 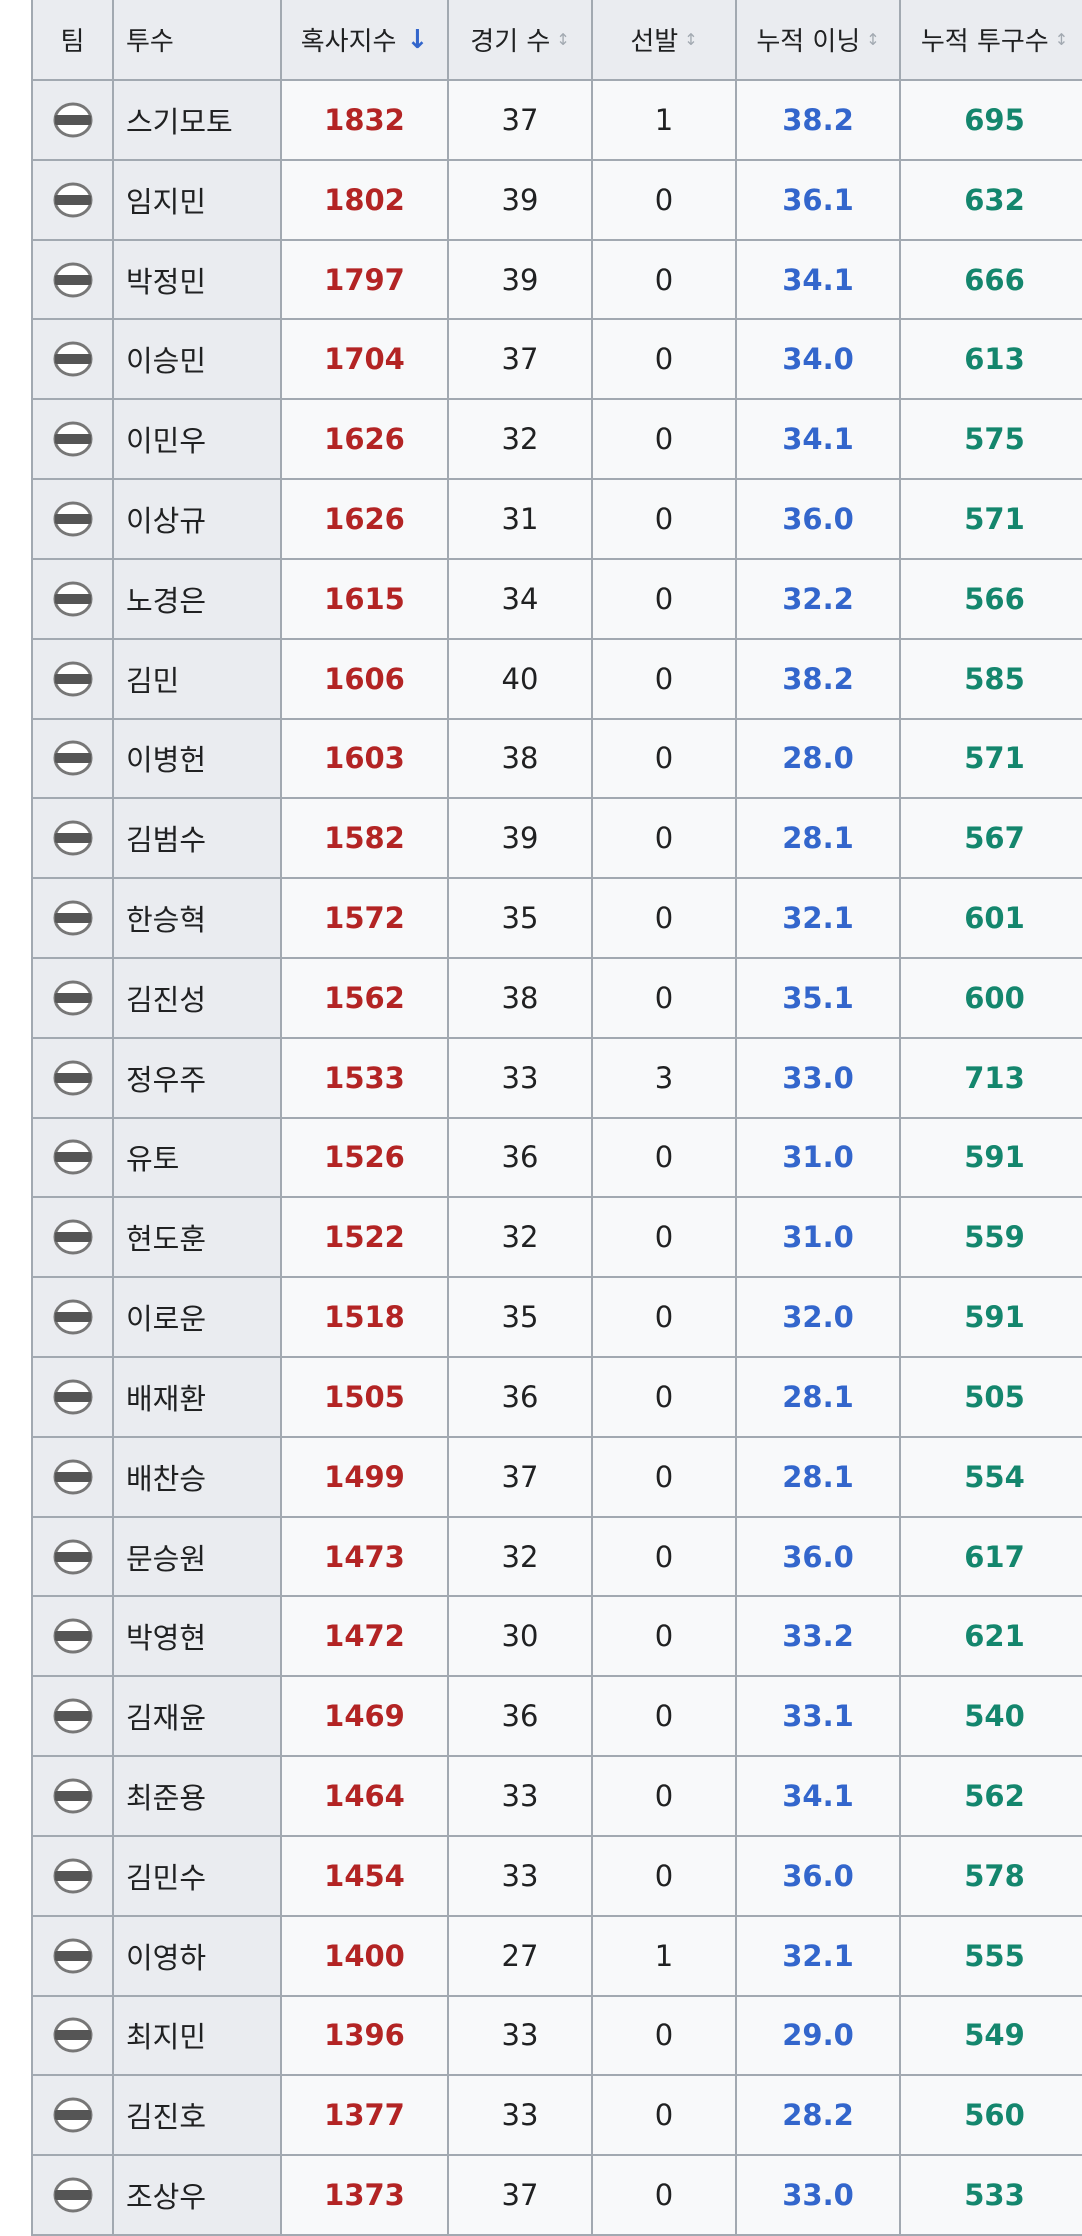 I want to click on cell-text: 1615, so click(x=364, y=598).